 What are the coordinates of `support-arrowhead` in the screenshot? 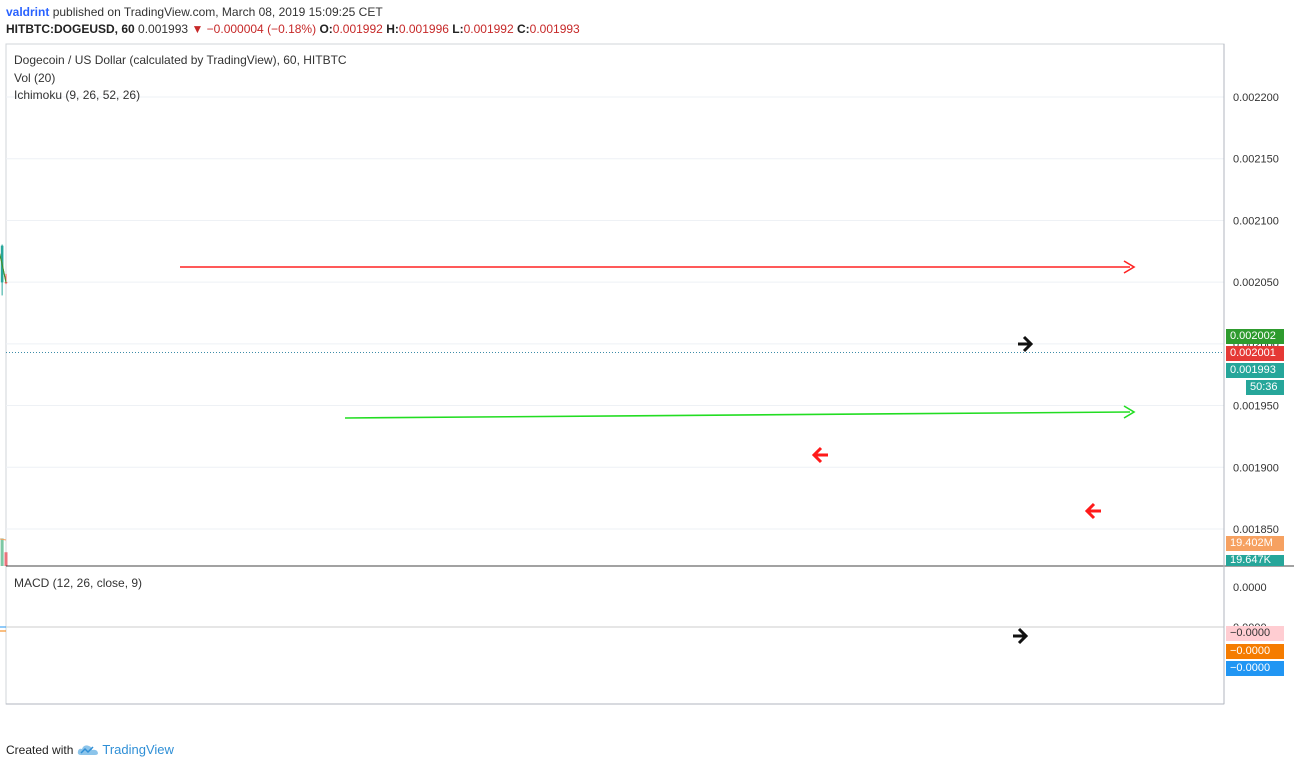 It's located at (1129, 412).